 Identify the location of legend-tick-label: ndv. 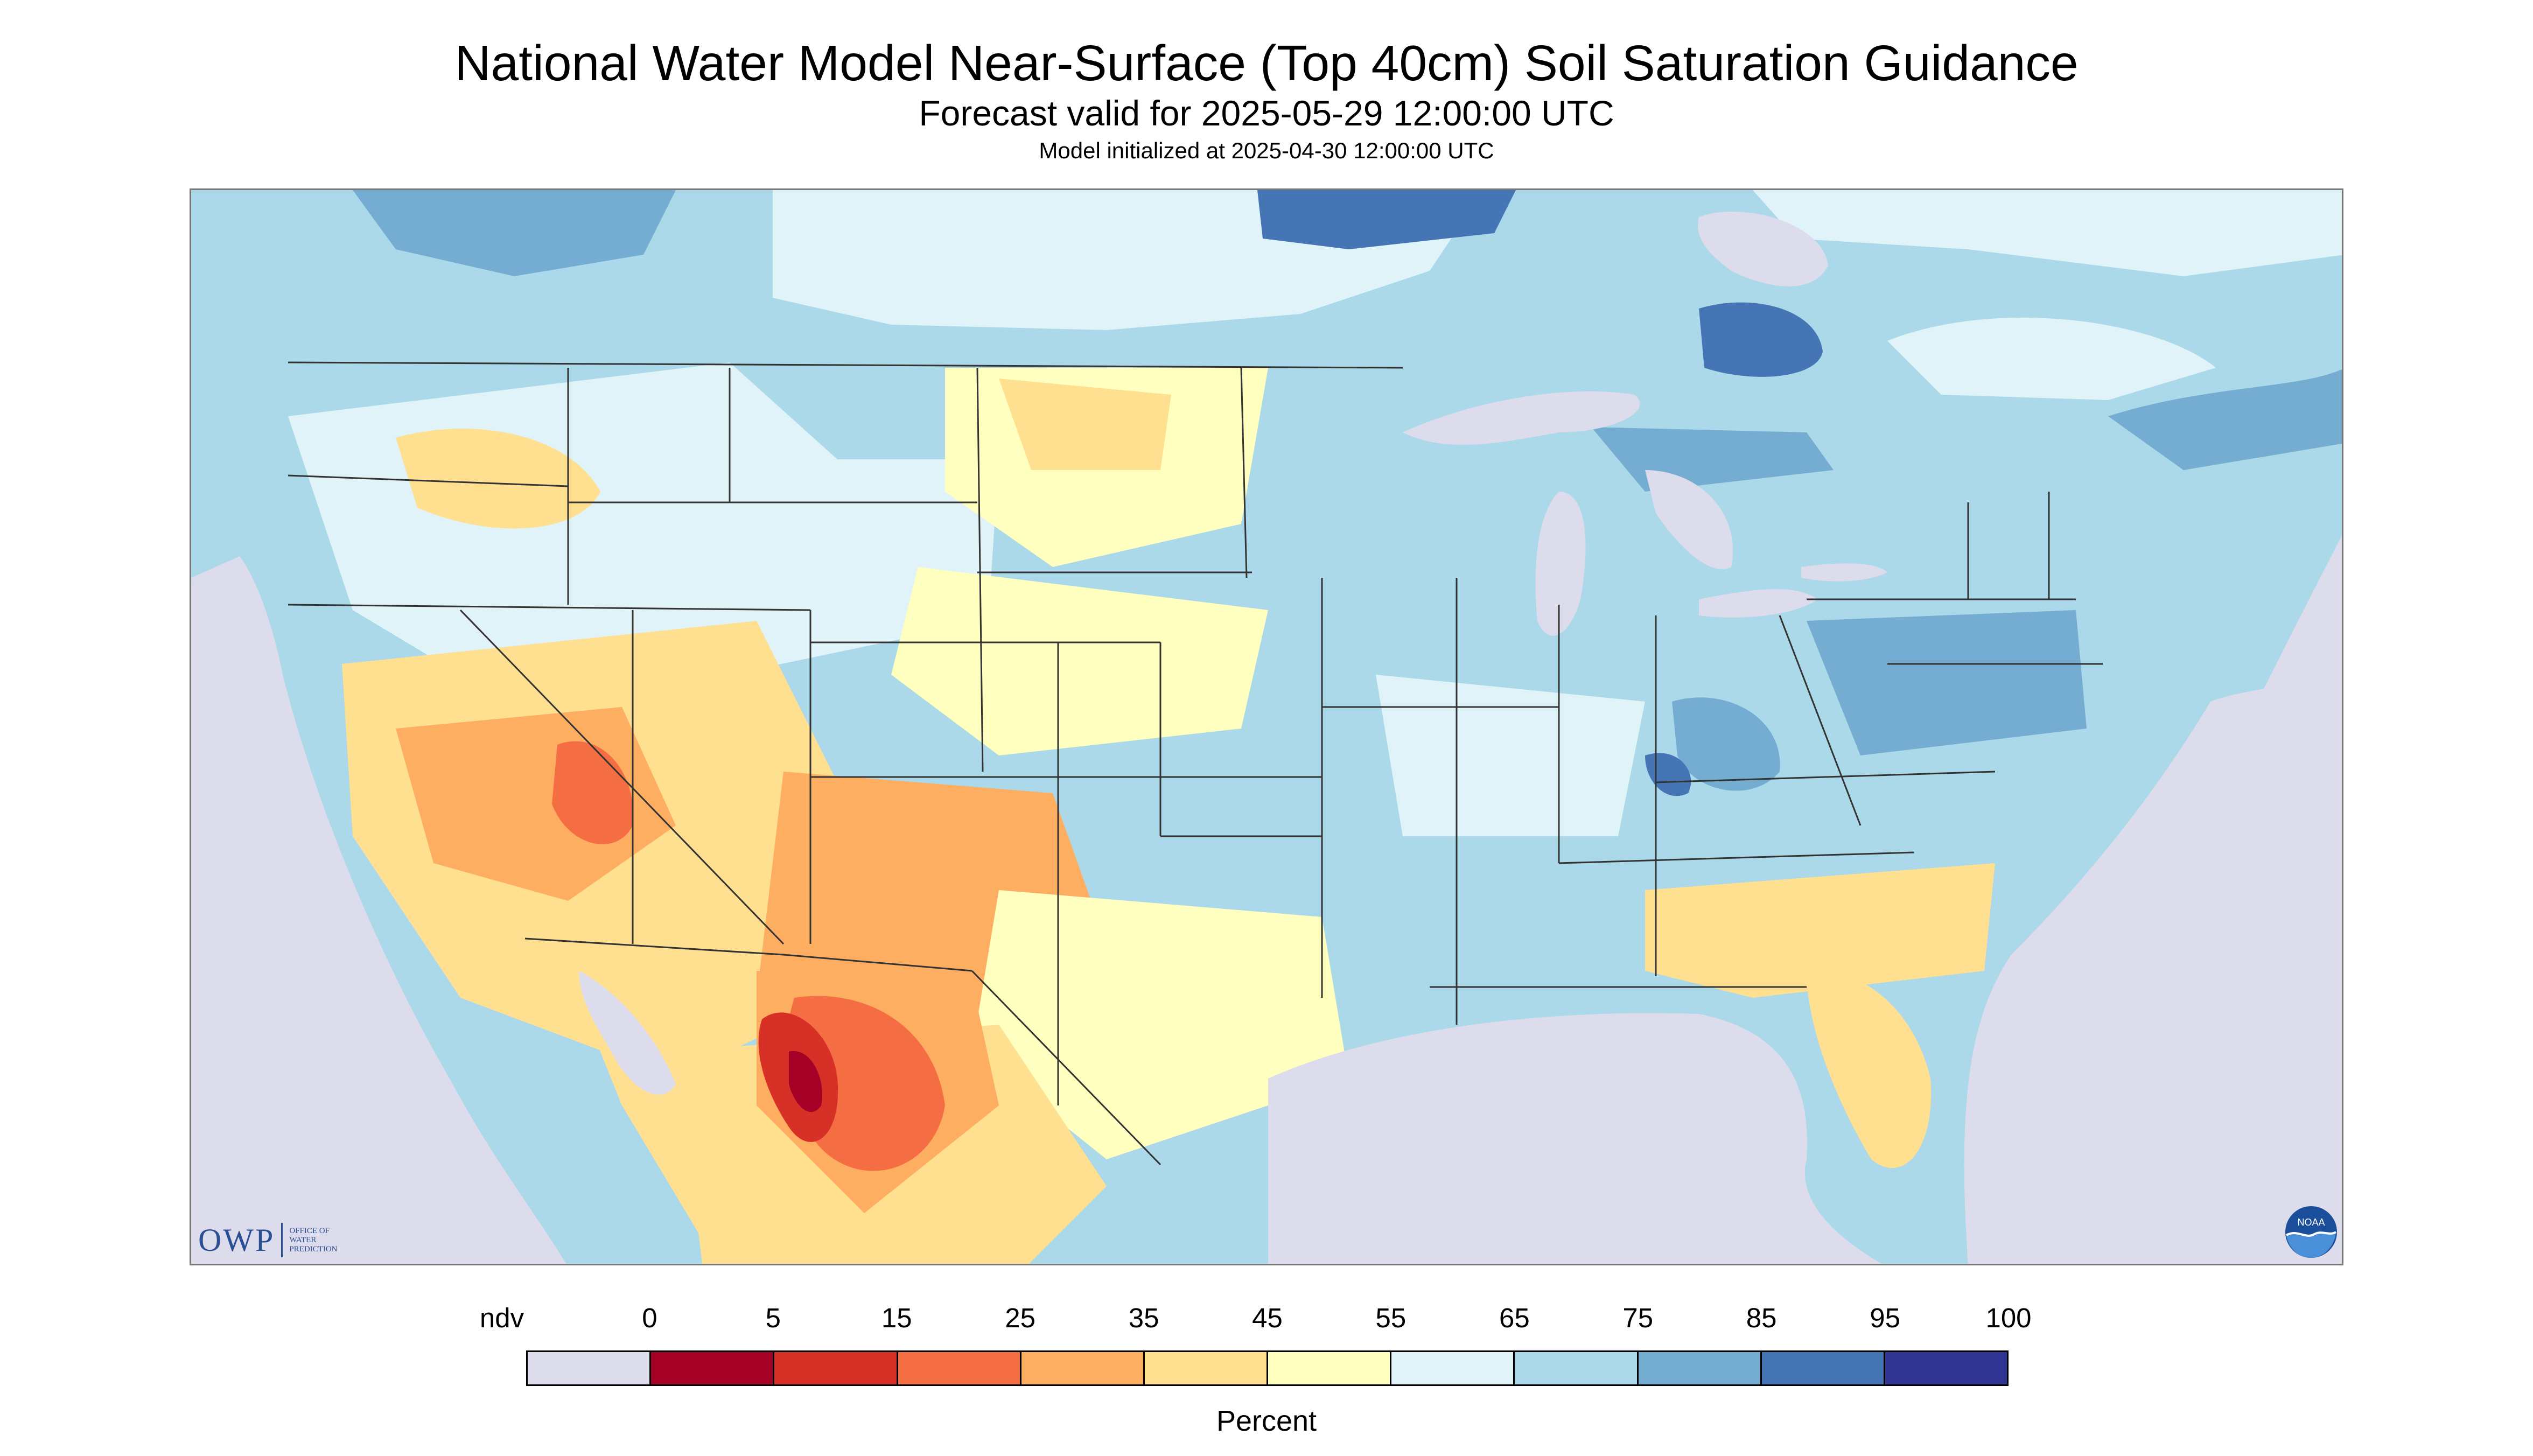
(501, 1318).